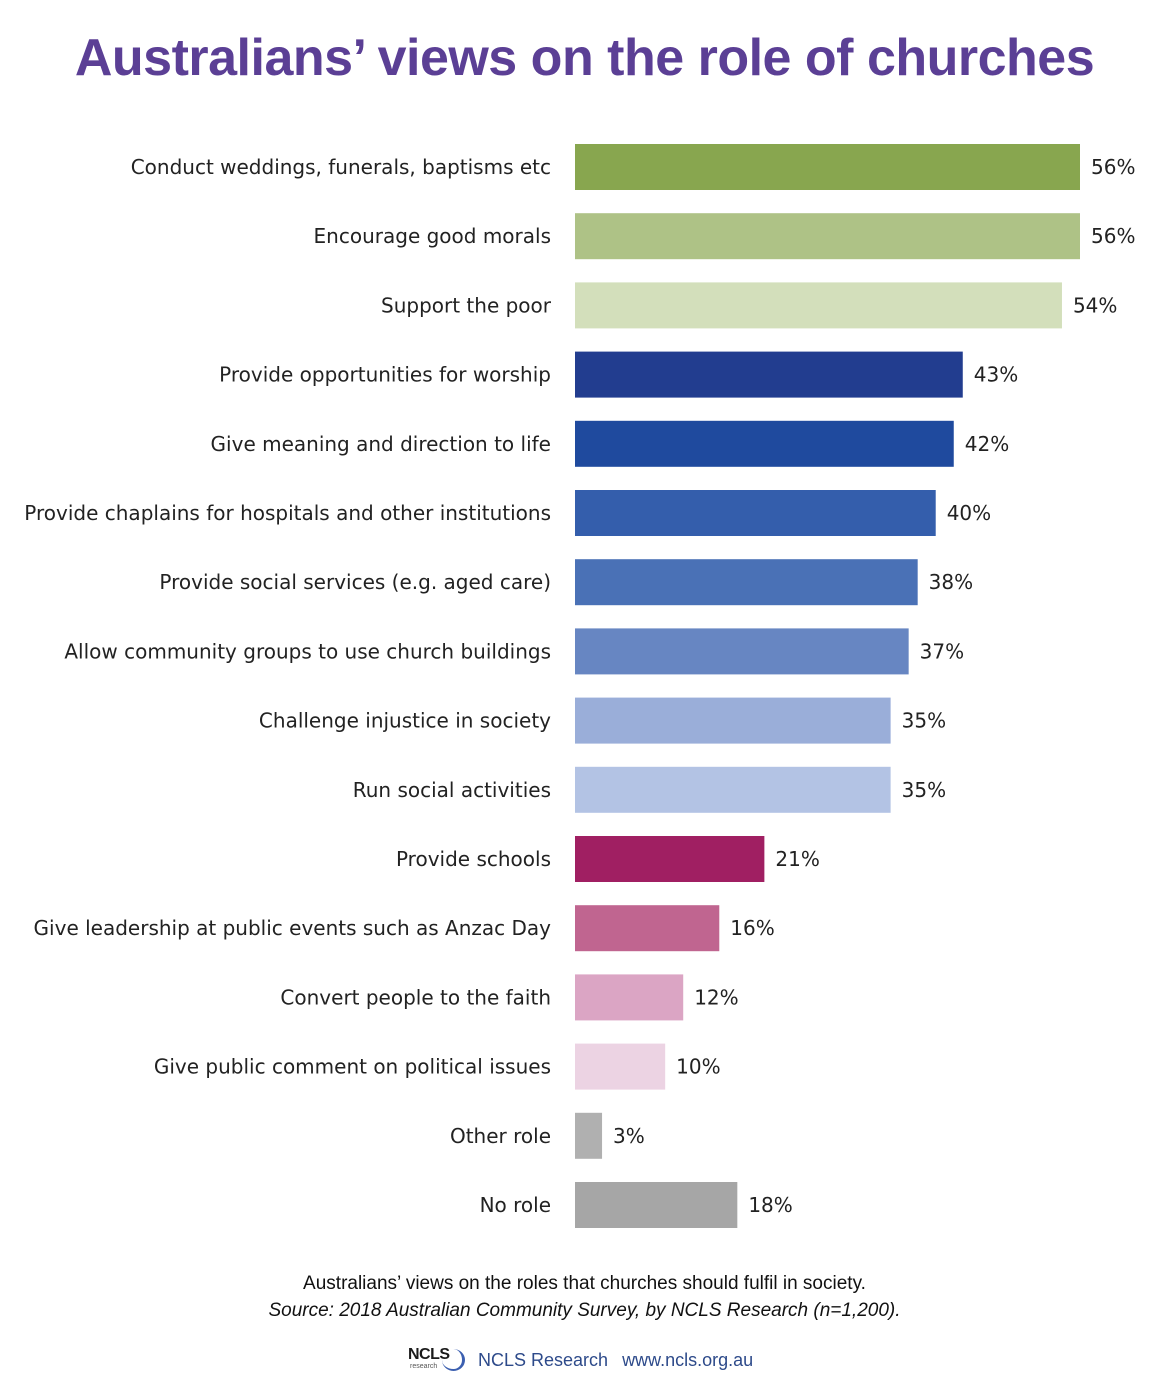 Image resolution: width=1169 pixels, height=1395 pixels. I want to click on category-label-15: No role, so click(515, 1205).